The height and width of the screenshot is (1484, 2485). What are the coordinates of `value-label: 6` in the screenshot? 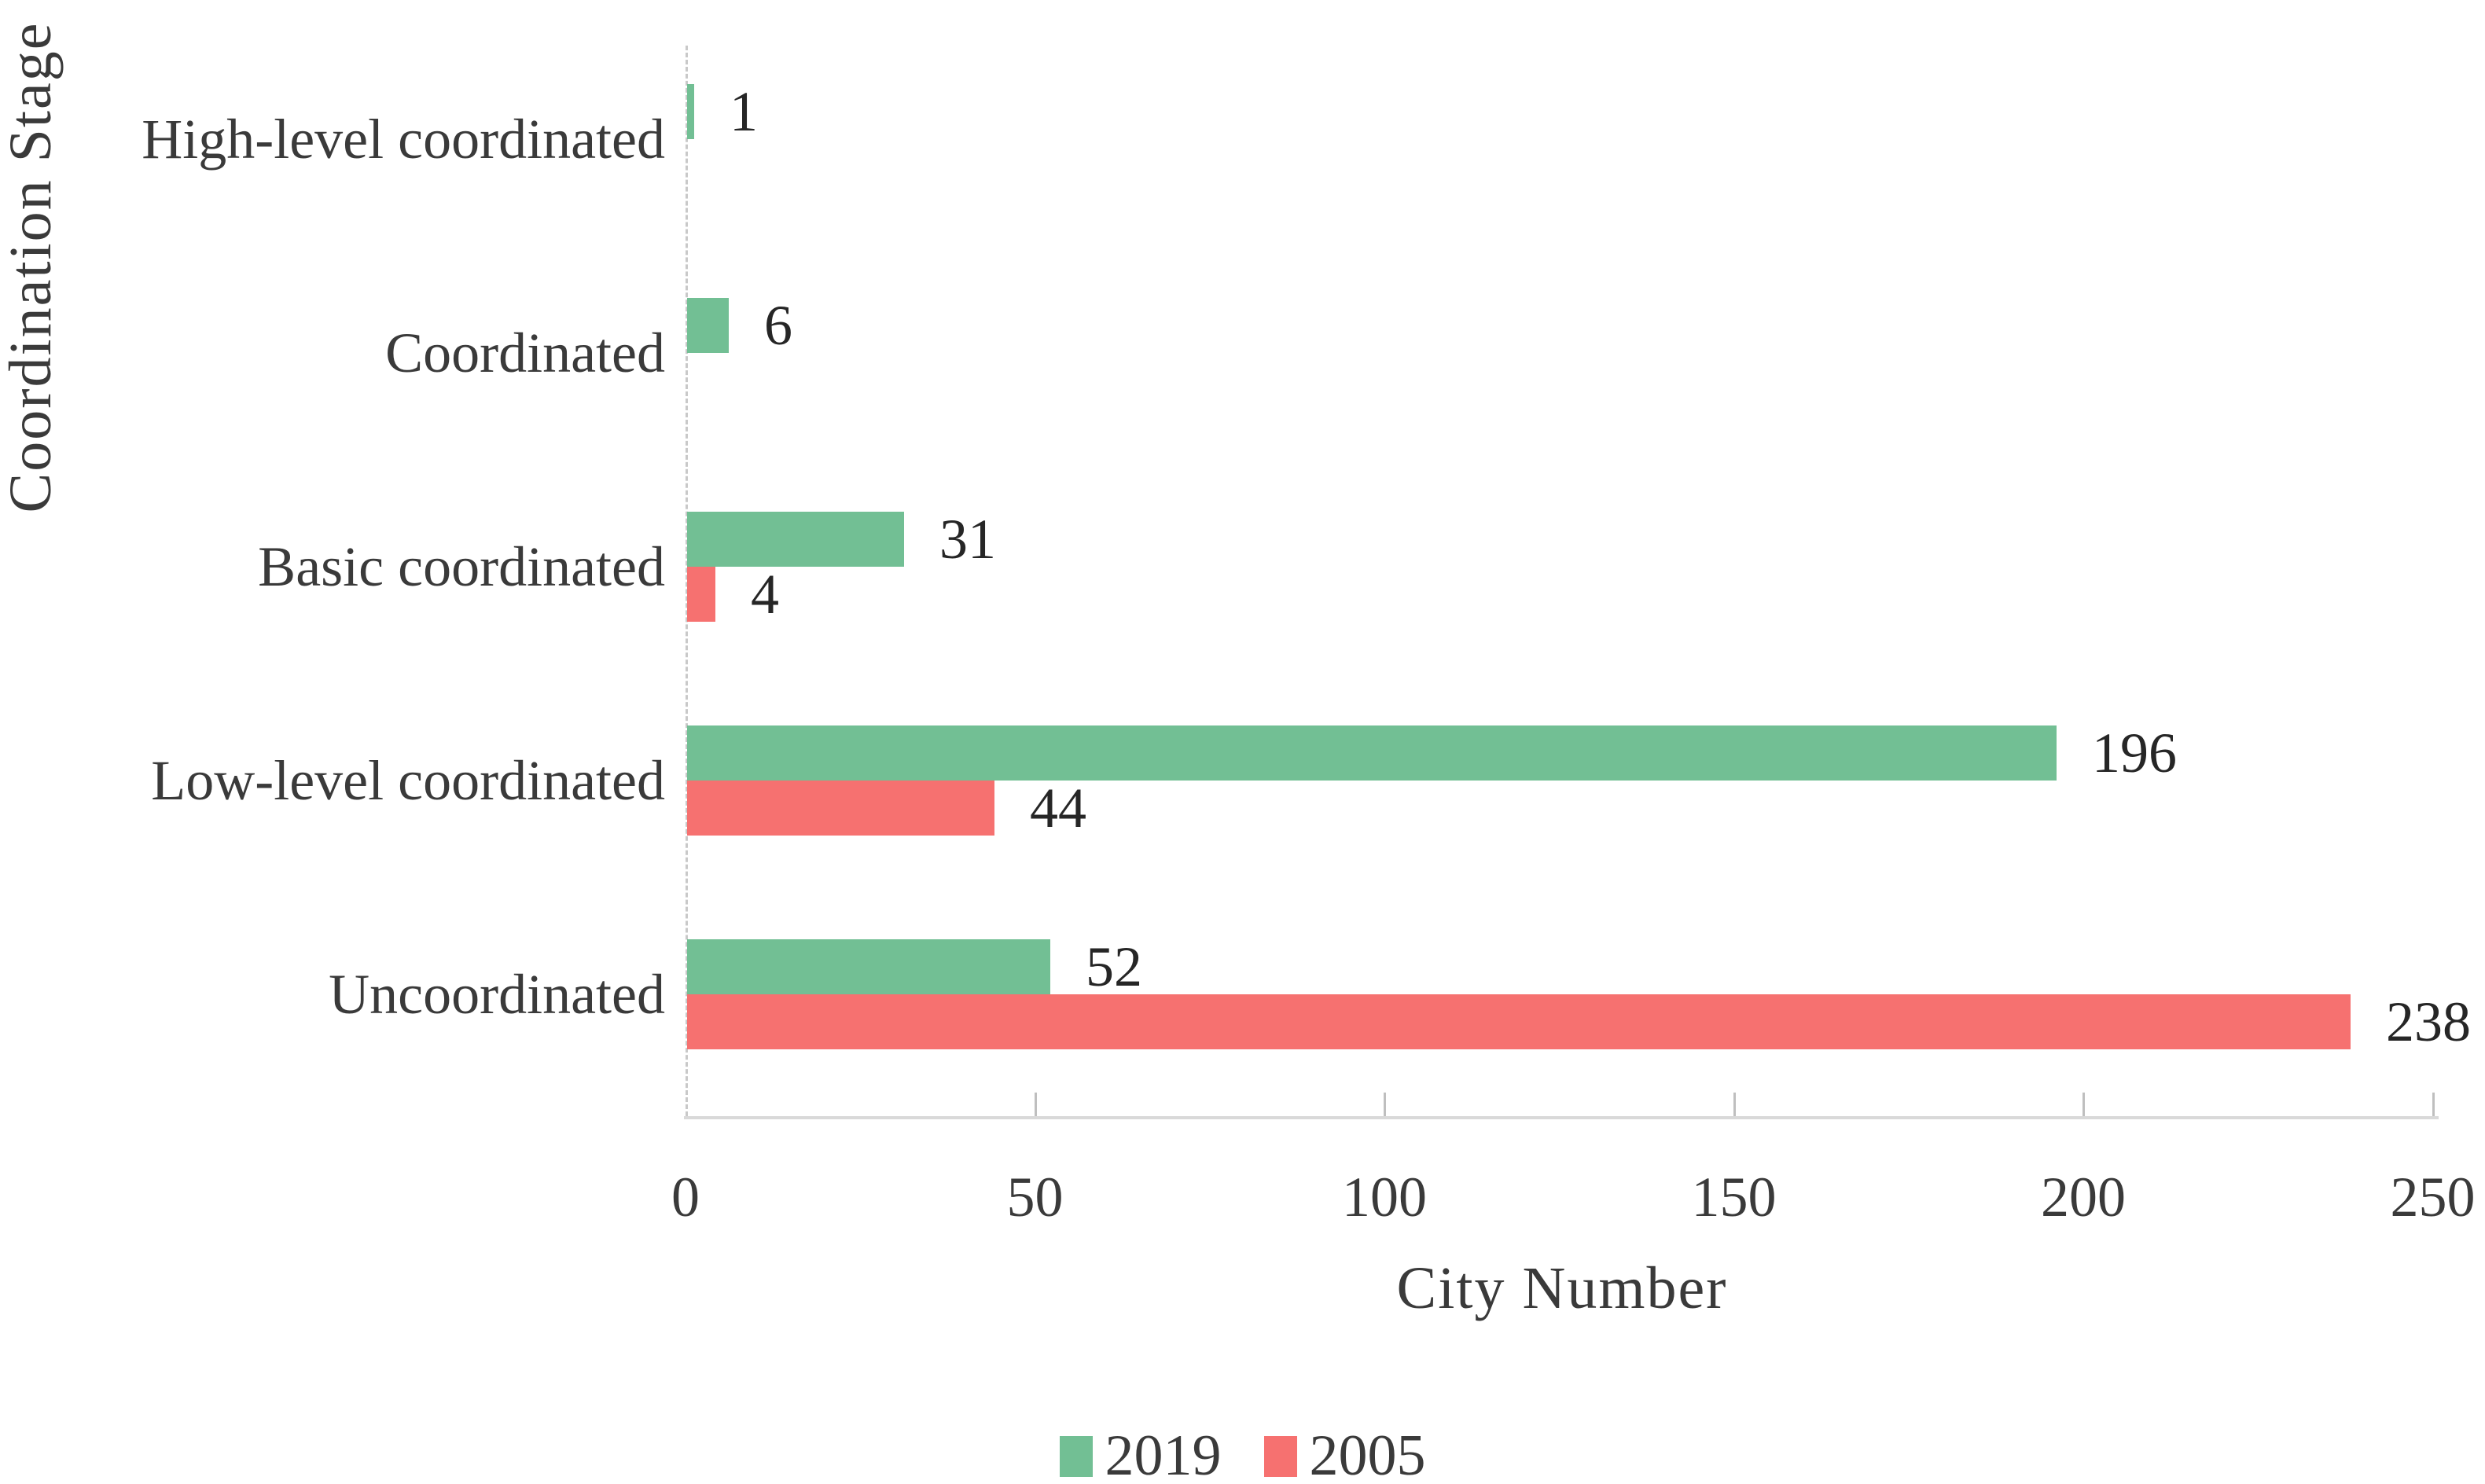 It's located at (778, 325).